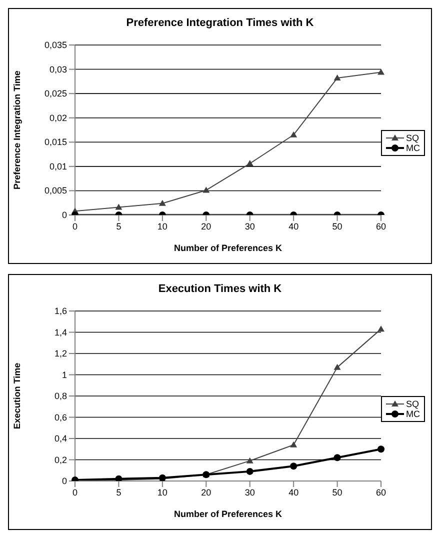  I want to click on y-tick-label: 0,005, so click(55, 191).